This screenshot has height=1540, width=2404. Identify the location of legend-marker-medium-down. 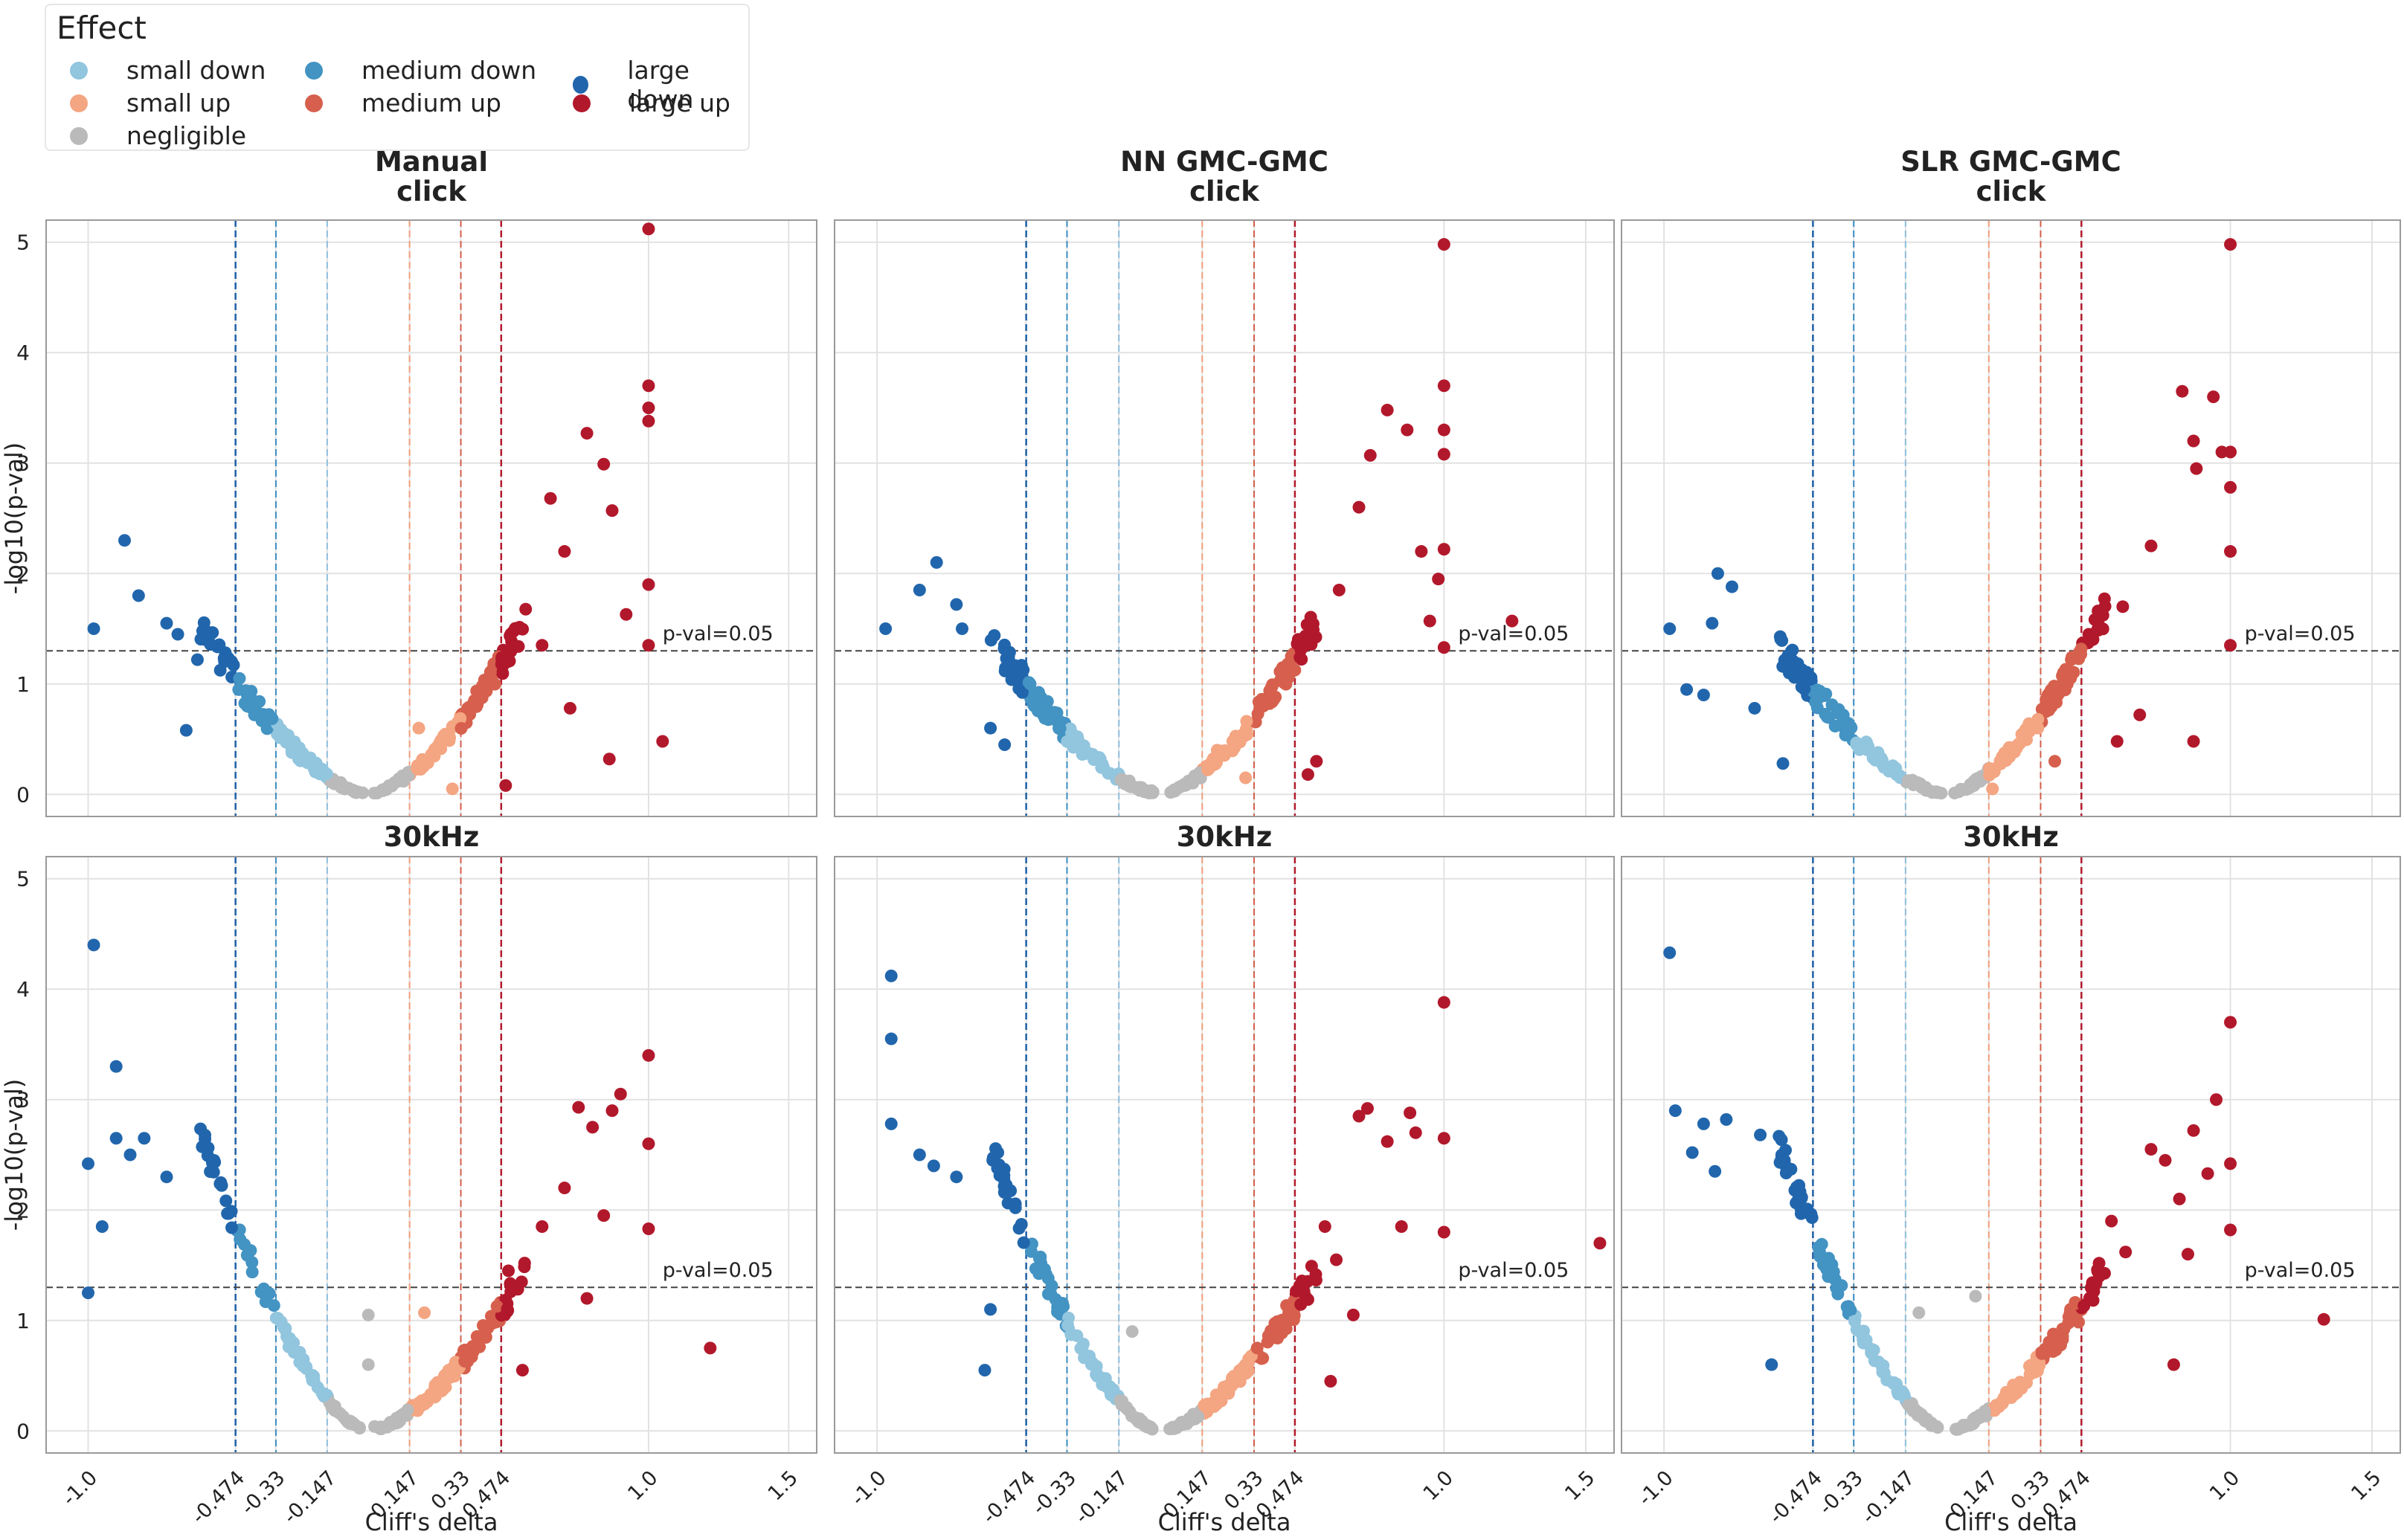
(314, 70).